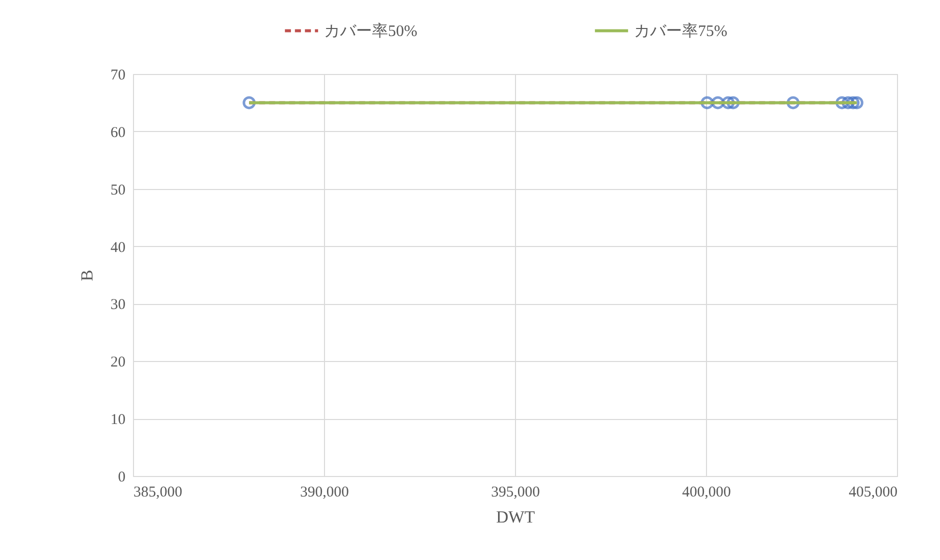 This screenshot has height=560, width=940. What do you see at coordinates (158, 492) in the screenshot?
I see `x-tick-label: 385,000` at bounding box center [158, 492].